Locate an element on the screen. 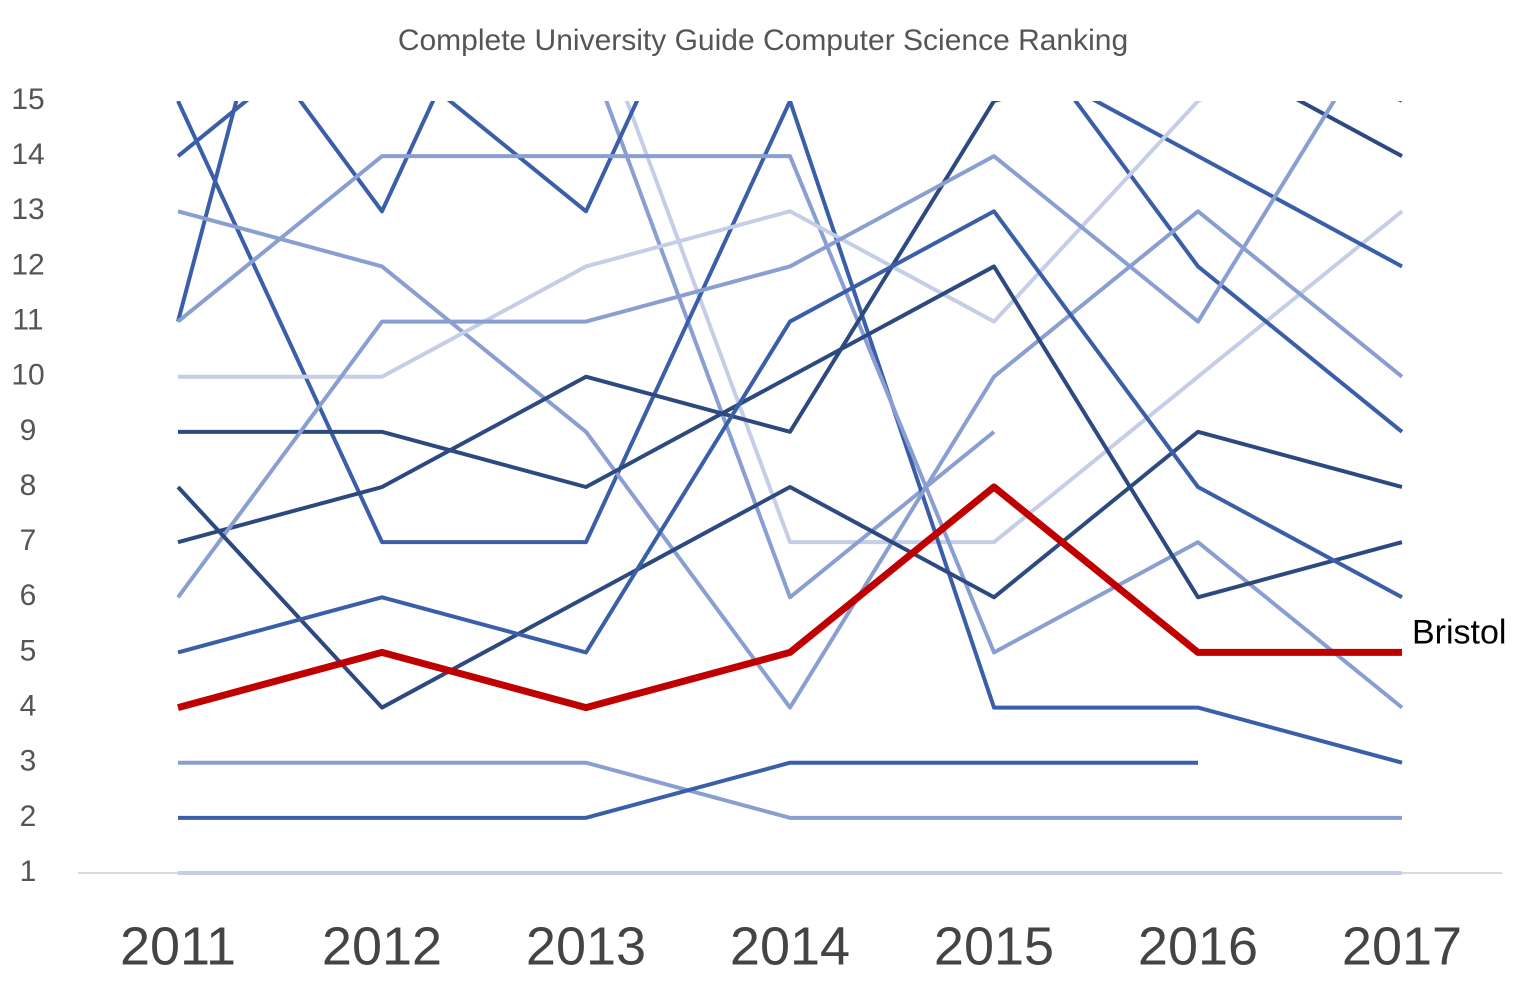 The width and height of the screenshot is (1526, 995). y-tick-label: 15 is located at coordinates (27, 99).